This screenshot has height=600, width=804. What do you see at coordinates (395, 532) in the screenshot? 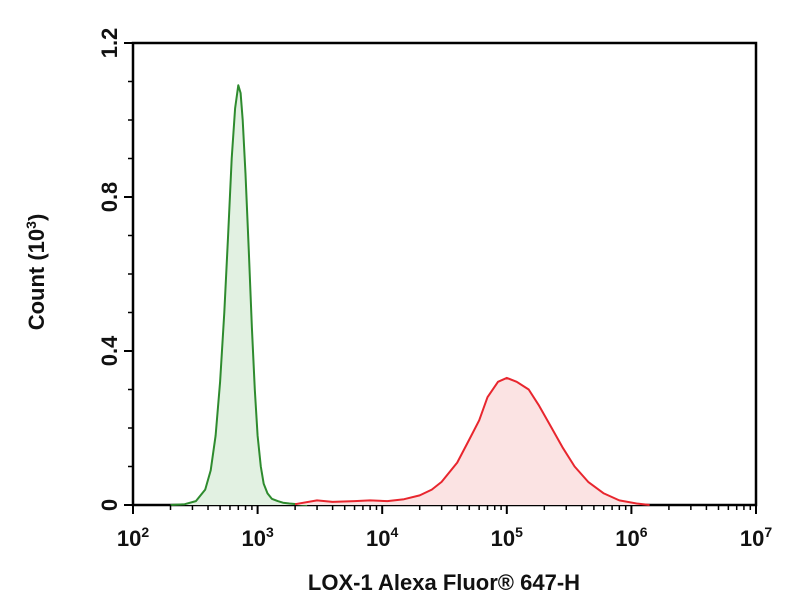
I see `x-tick-exponent: 4` at bounding box center [395, 532].